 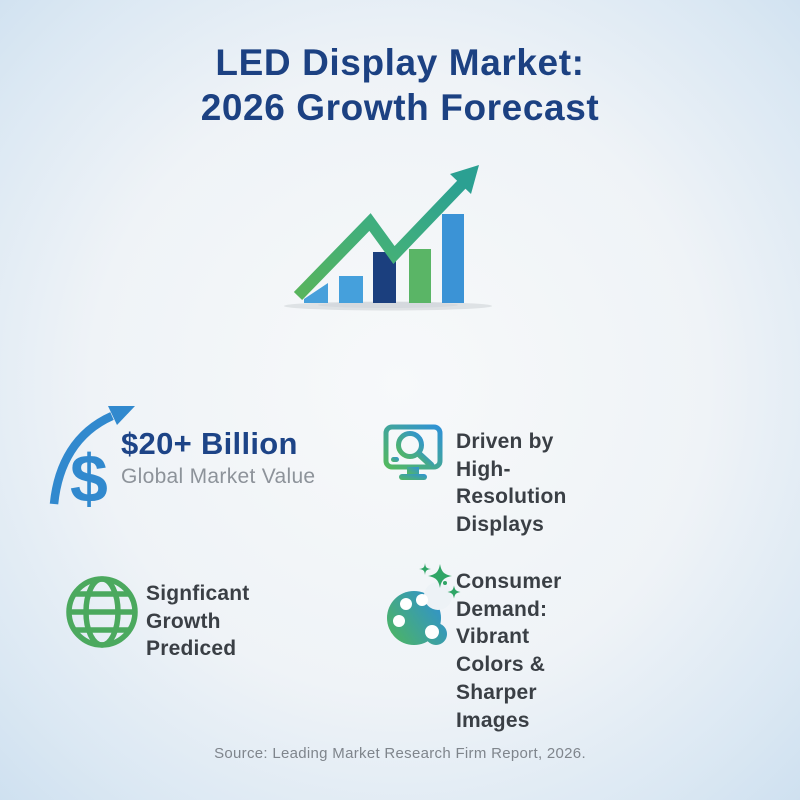 I want to click on market-value-headline: $20+ Billion, so click(x=209, y=443).